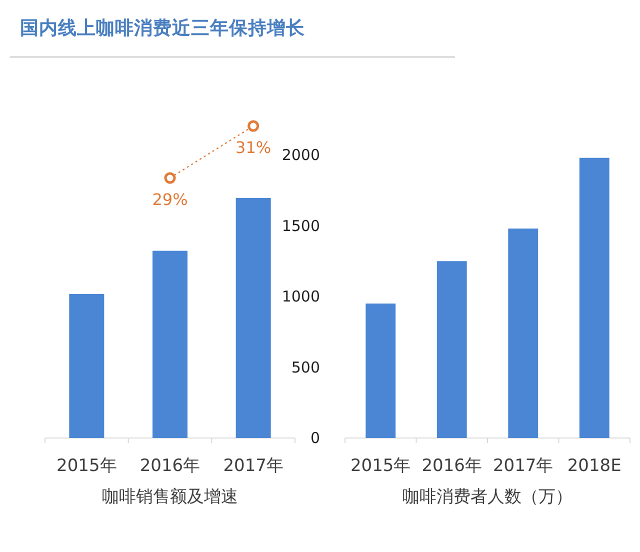  I want to click on y-tick-label: 2000, so click(301, 155).